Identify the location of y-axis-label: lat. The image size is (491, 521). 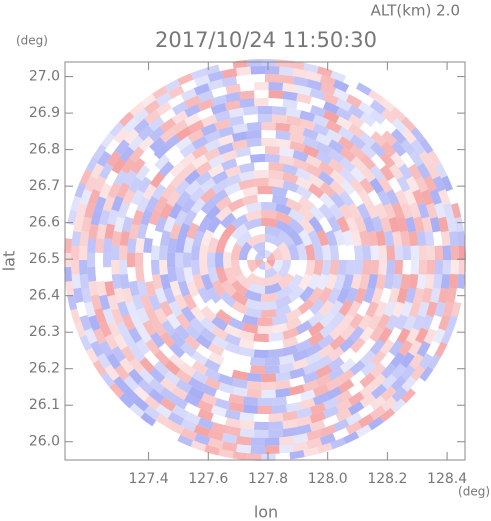
(9, 261).